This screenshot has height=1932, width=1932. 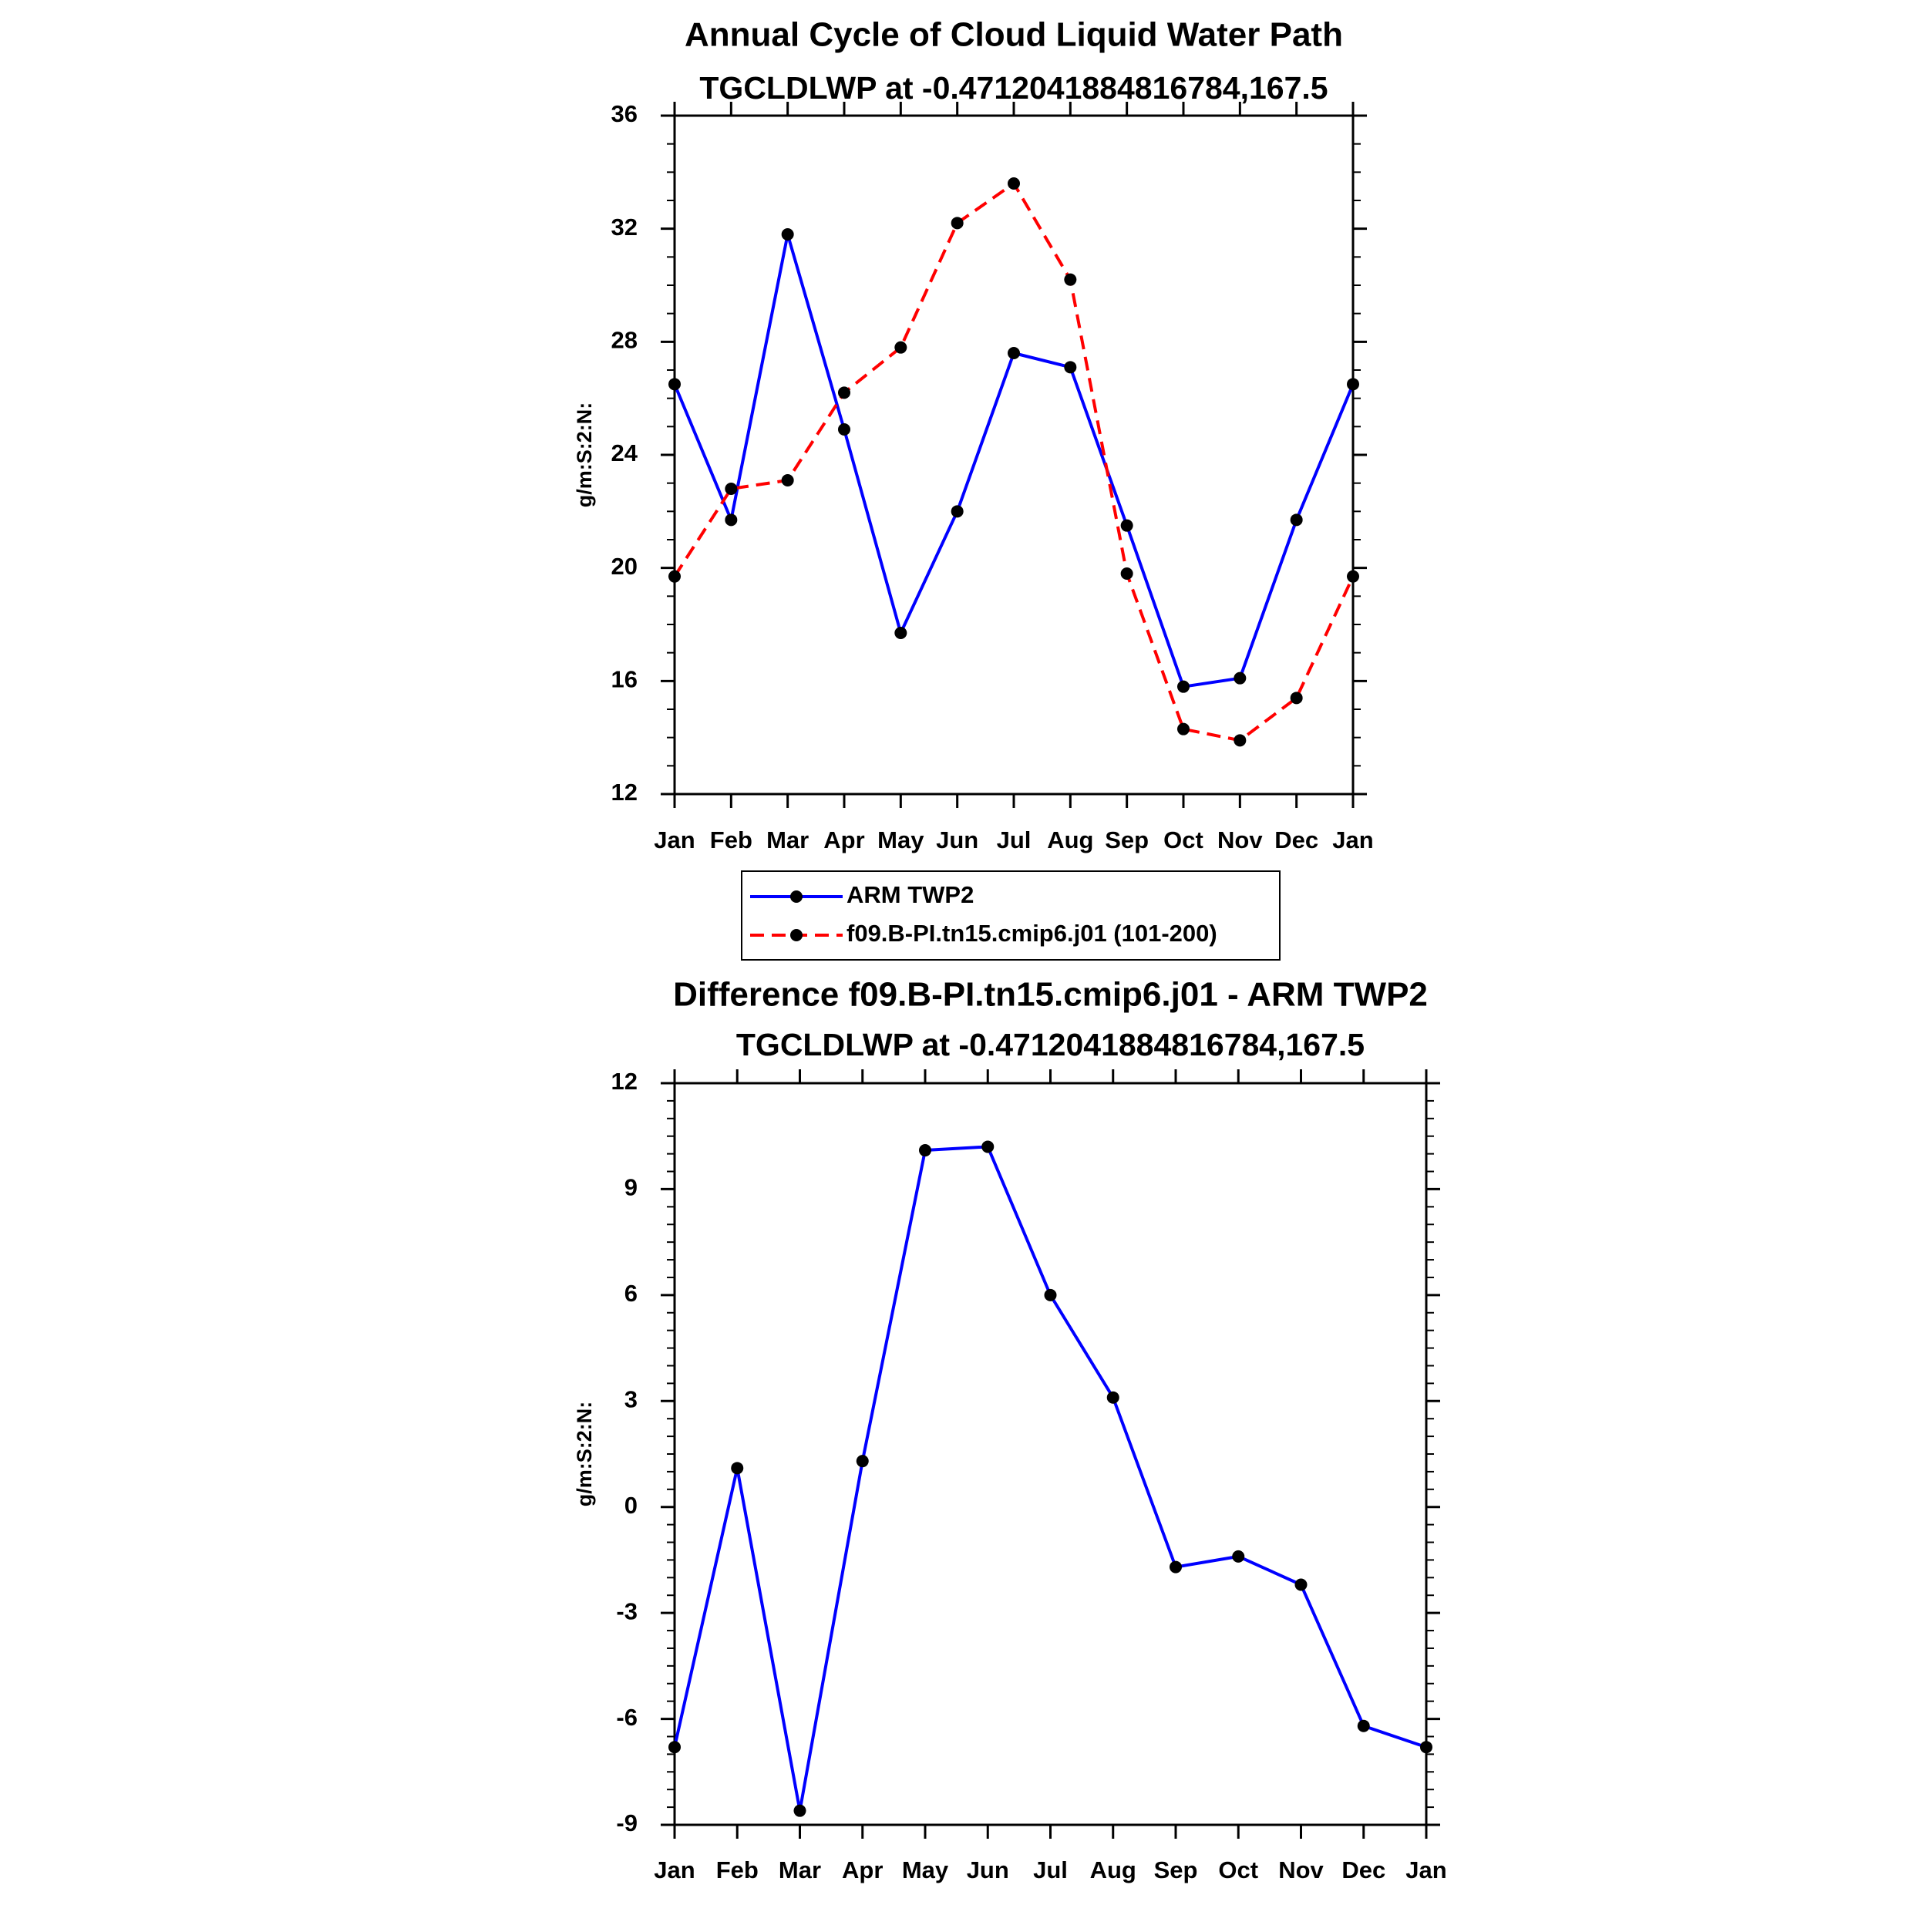 I want to click on plot-frame, so click(x=1014, y=455).